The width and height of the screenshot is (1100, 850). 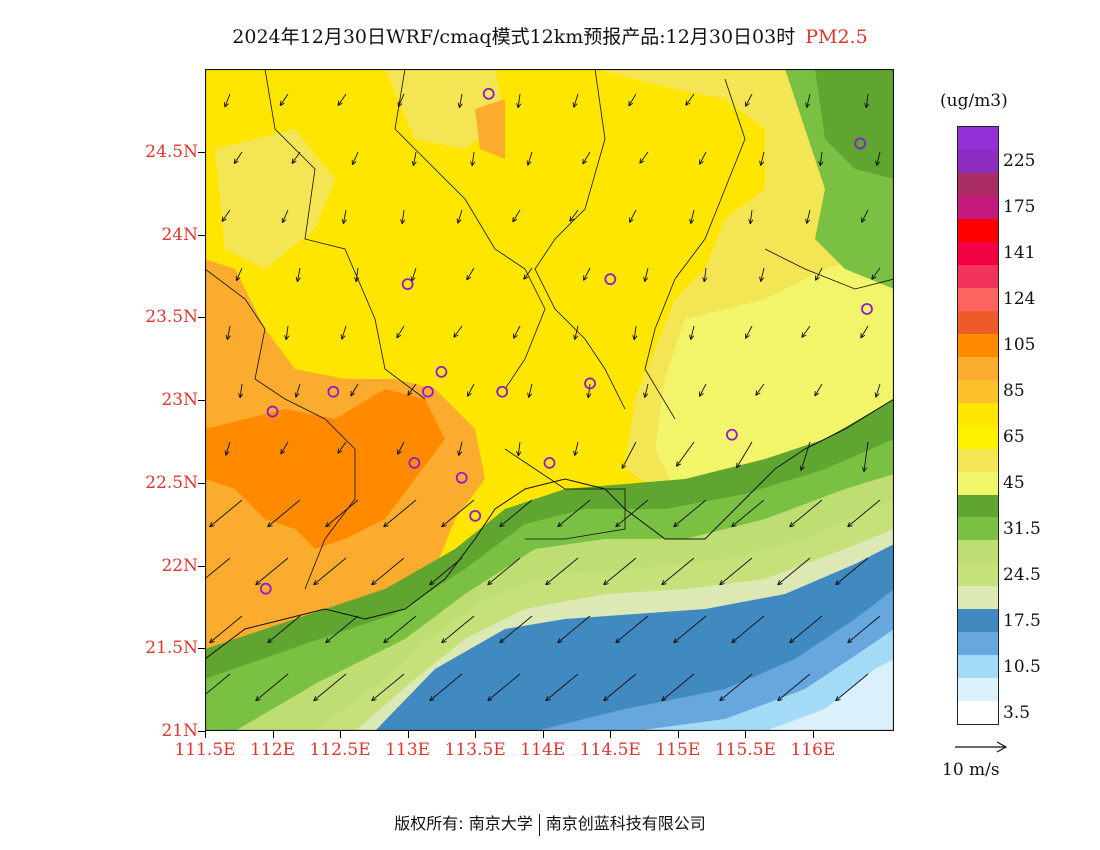 What do you see at coordinates (854, 124) in the screenshot?
I see `field-band-24-5-ne` at bounding box center [854, 124].